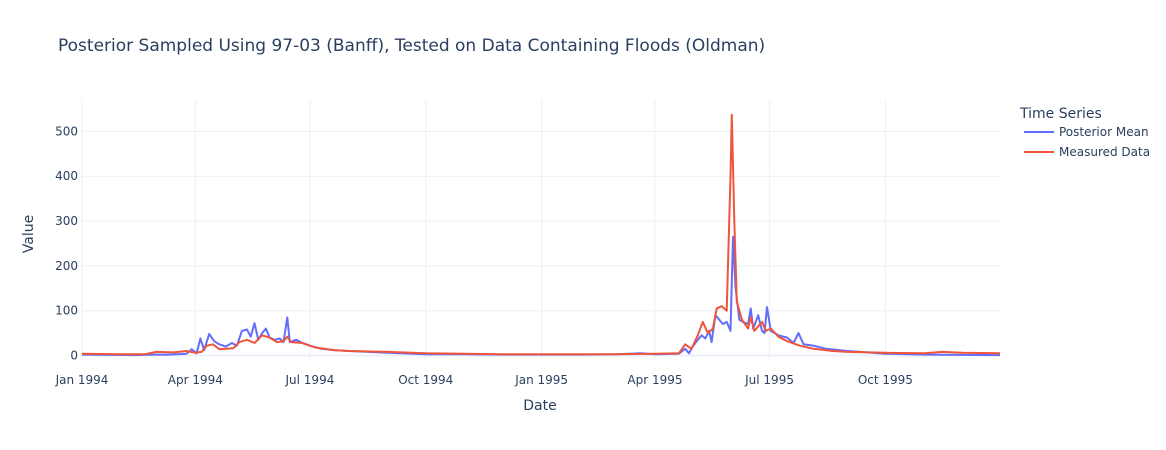 The image size is (1166, 450). Describe the element at coordinates (541, 380) in the screenshot. I see `x-tick-label: Jan 1995` at that location.